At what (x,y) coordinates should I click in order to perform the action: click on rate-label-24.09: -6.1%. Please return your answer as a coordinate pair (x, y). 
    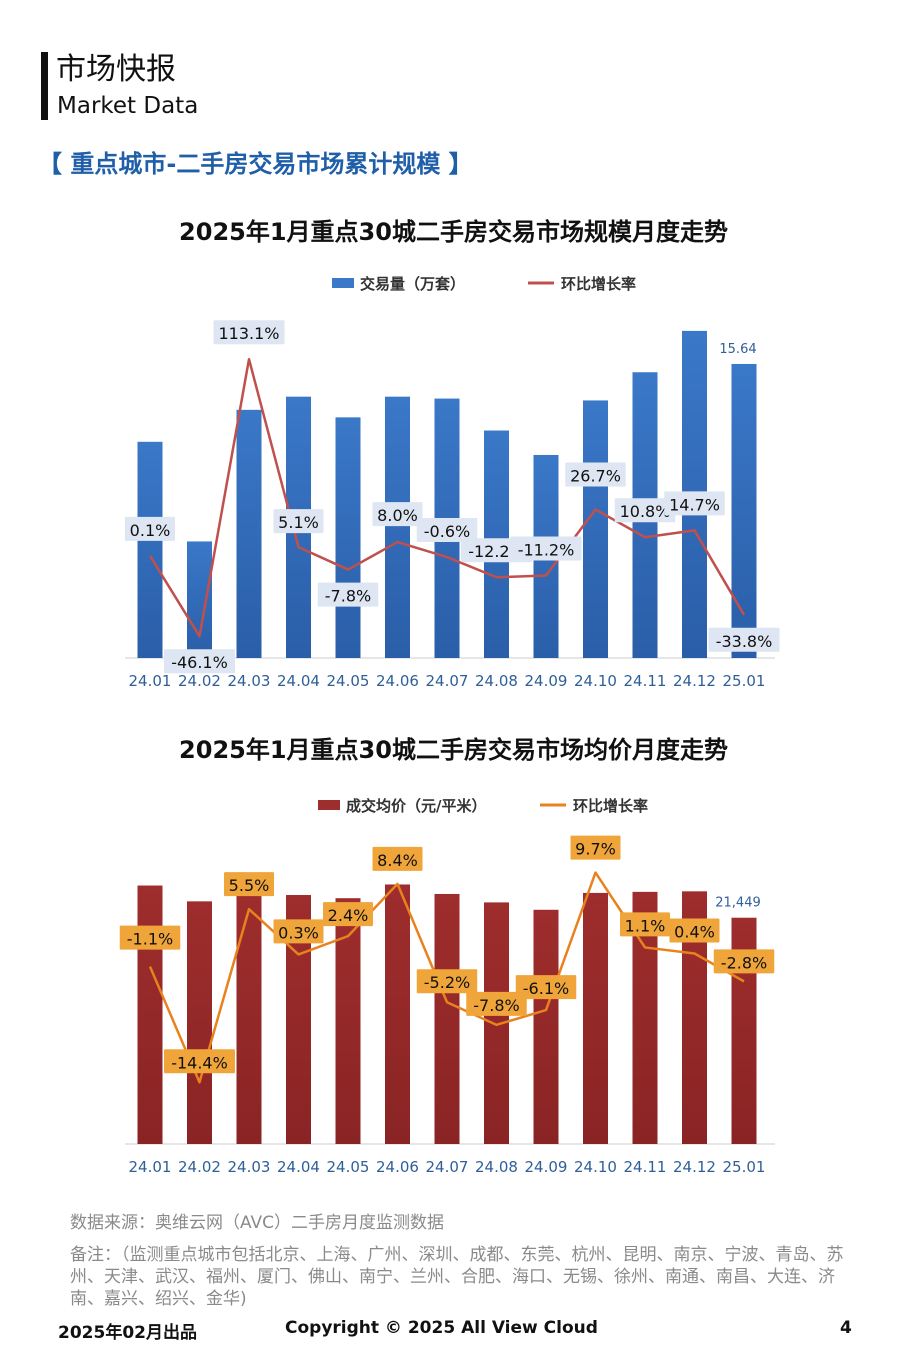
    Looking at the image, I should click on (546, 988).